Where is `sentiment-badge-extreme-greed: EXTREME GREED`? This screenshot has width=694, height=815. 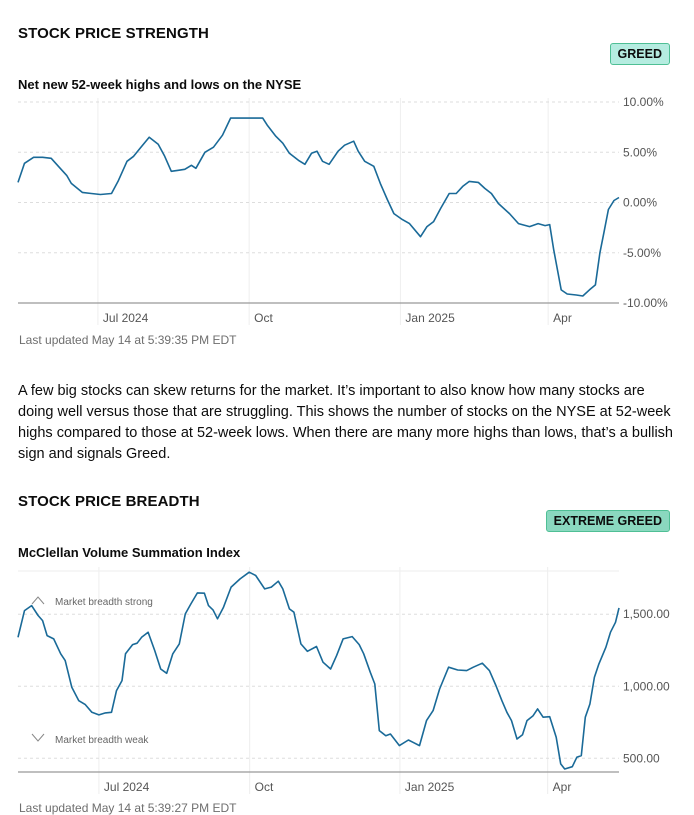
sentiment-badge-extreme-greed: EXTREME GREED is located at coordinates (607, 521).